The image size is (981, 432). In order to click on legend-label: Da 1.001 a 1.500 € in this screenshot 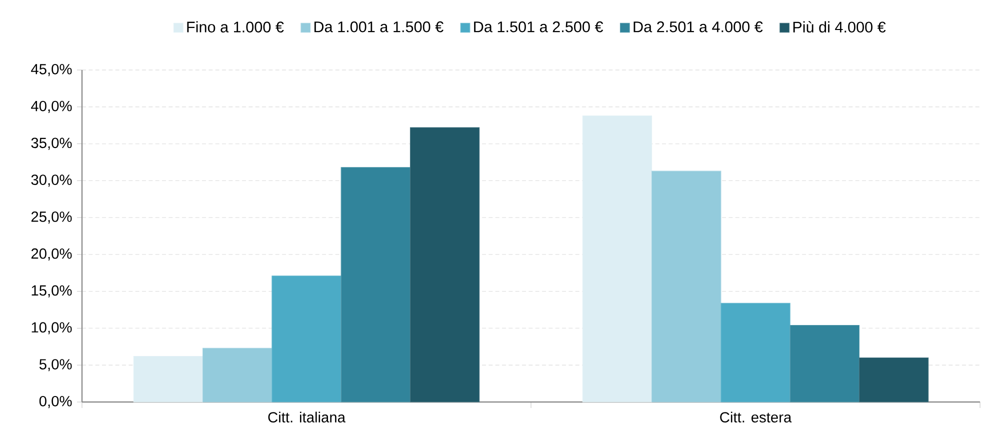, I will do `click(379, 26)`.